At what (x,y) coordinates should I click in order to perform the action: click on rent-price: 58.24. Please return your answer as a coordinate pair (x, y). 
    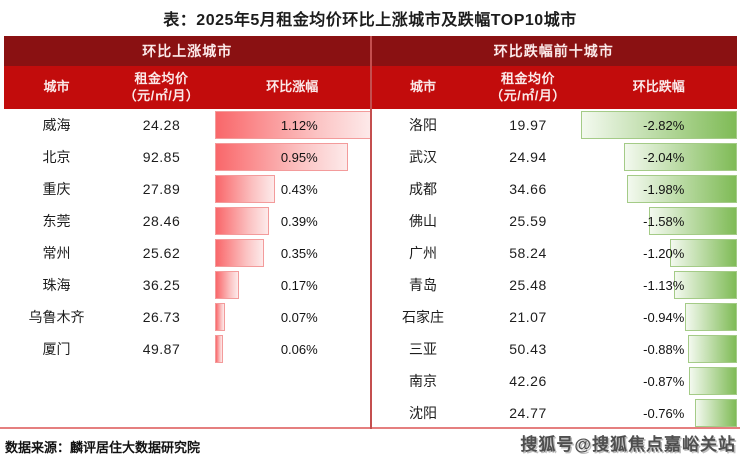
    Looking at the image, I should click on (528, 253).